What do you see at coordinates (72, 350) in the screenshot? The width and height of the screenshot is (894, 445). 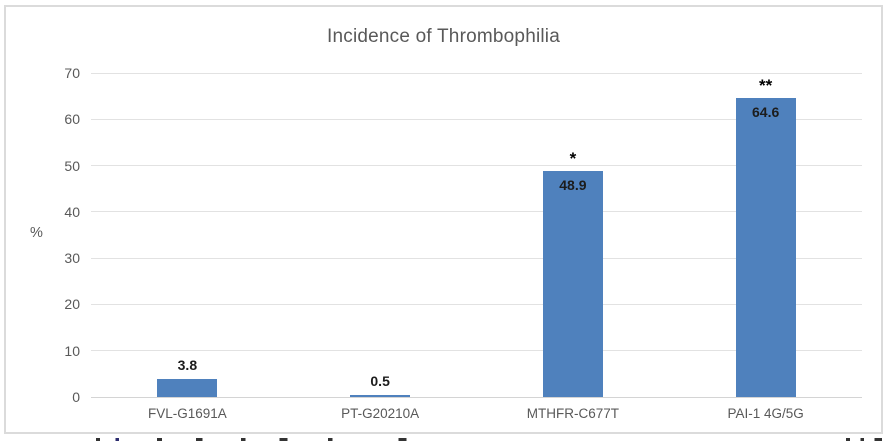 I see `y-tick-label-10: 10` at bounding box center [72, 350].